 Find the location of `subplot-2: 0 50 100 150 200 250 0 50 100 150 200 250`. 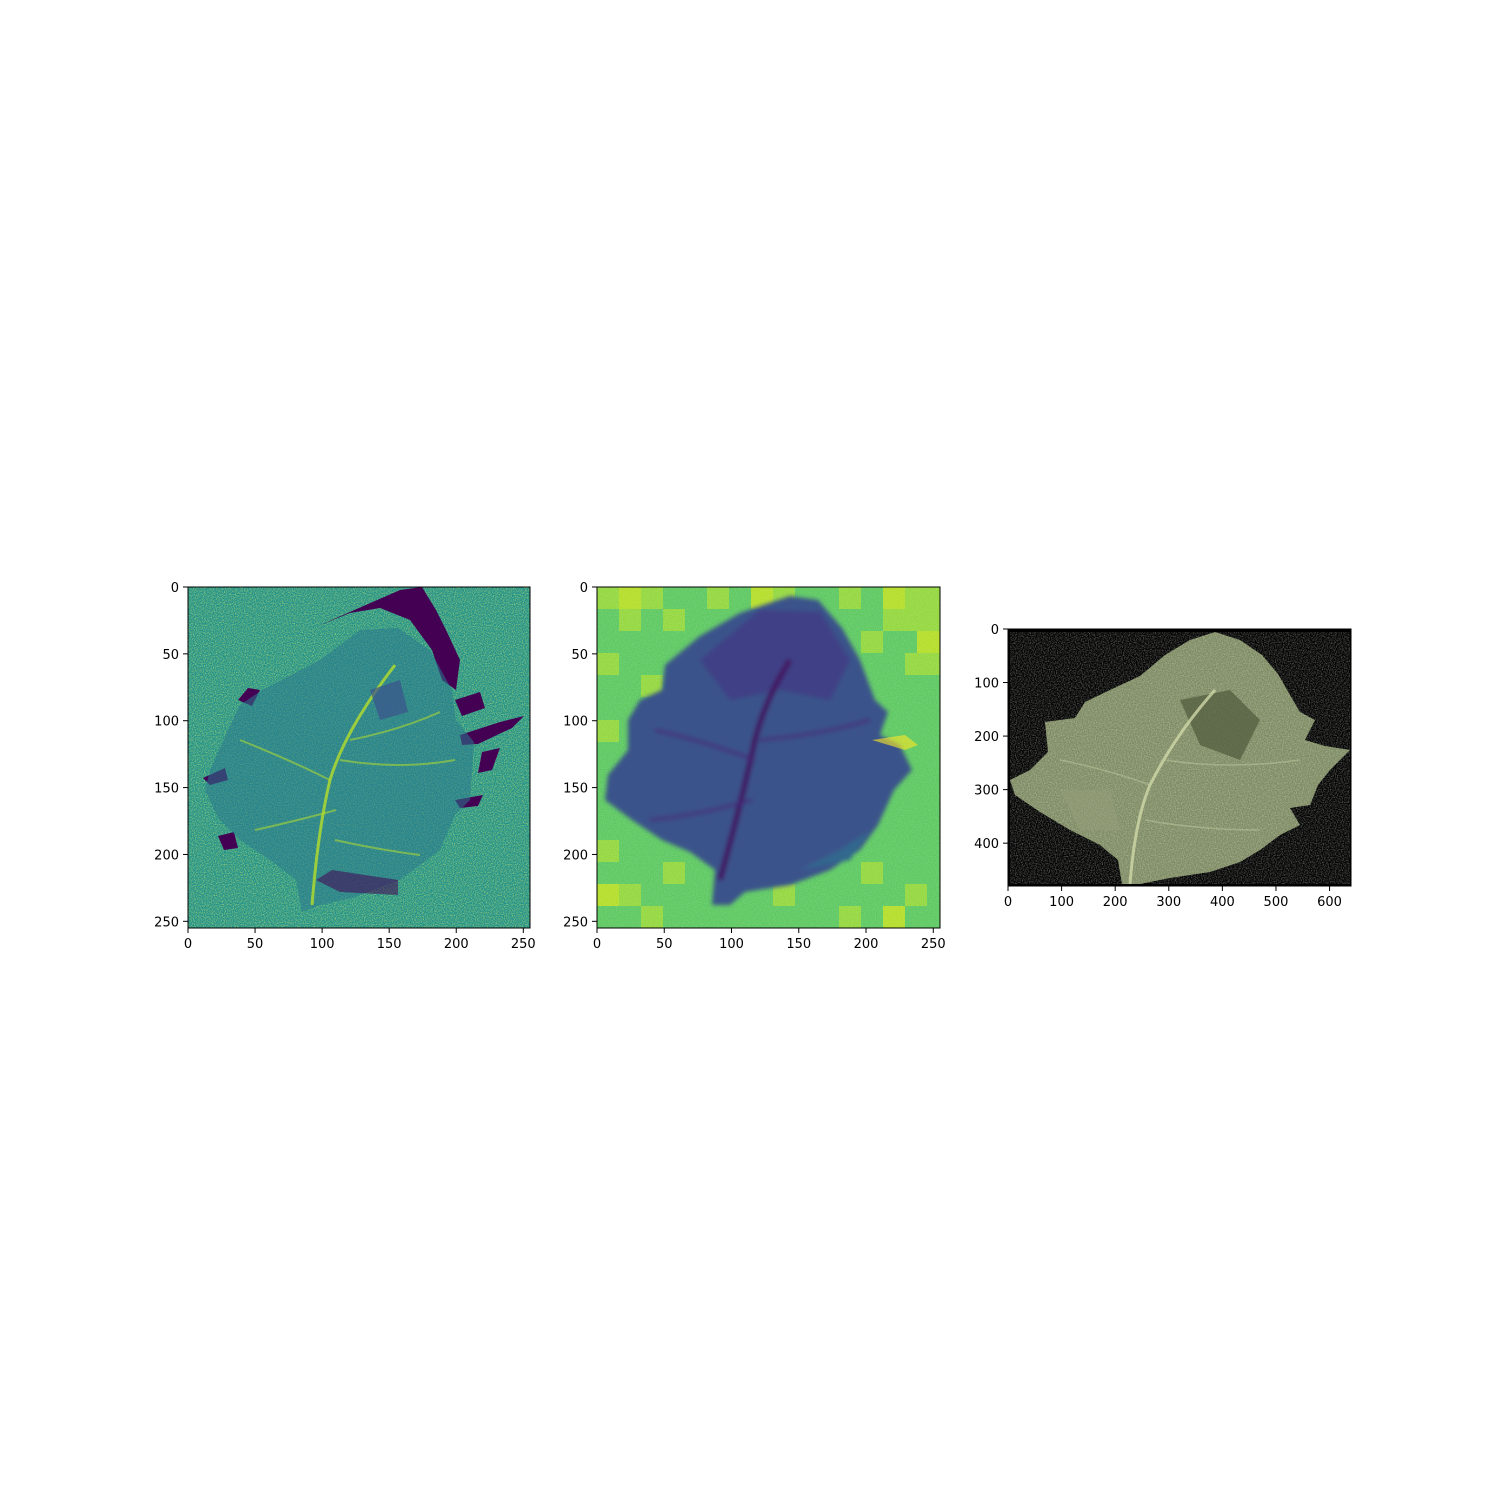

subplot-2: 0 50 100 150 200 250 0 50 100 150 200 250 is located at coordinates (754, 766).